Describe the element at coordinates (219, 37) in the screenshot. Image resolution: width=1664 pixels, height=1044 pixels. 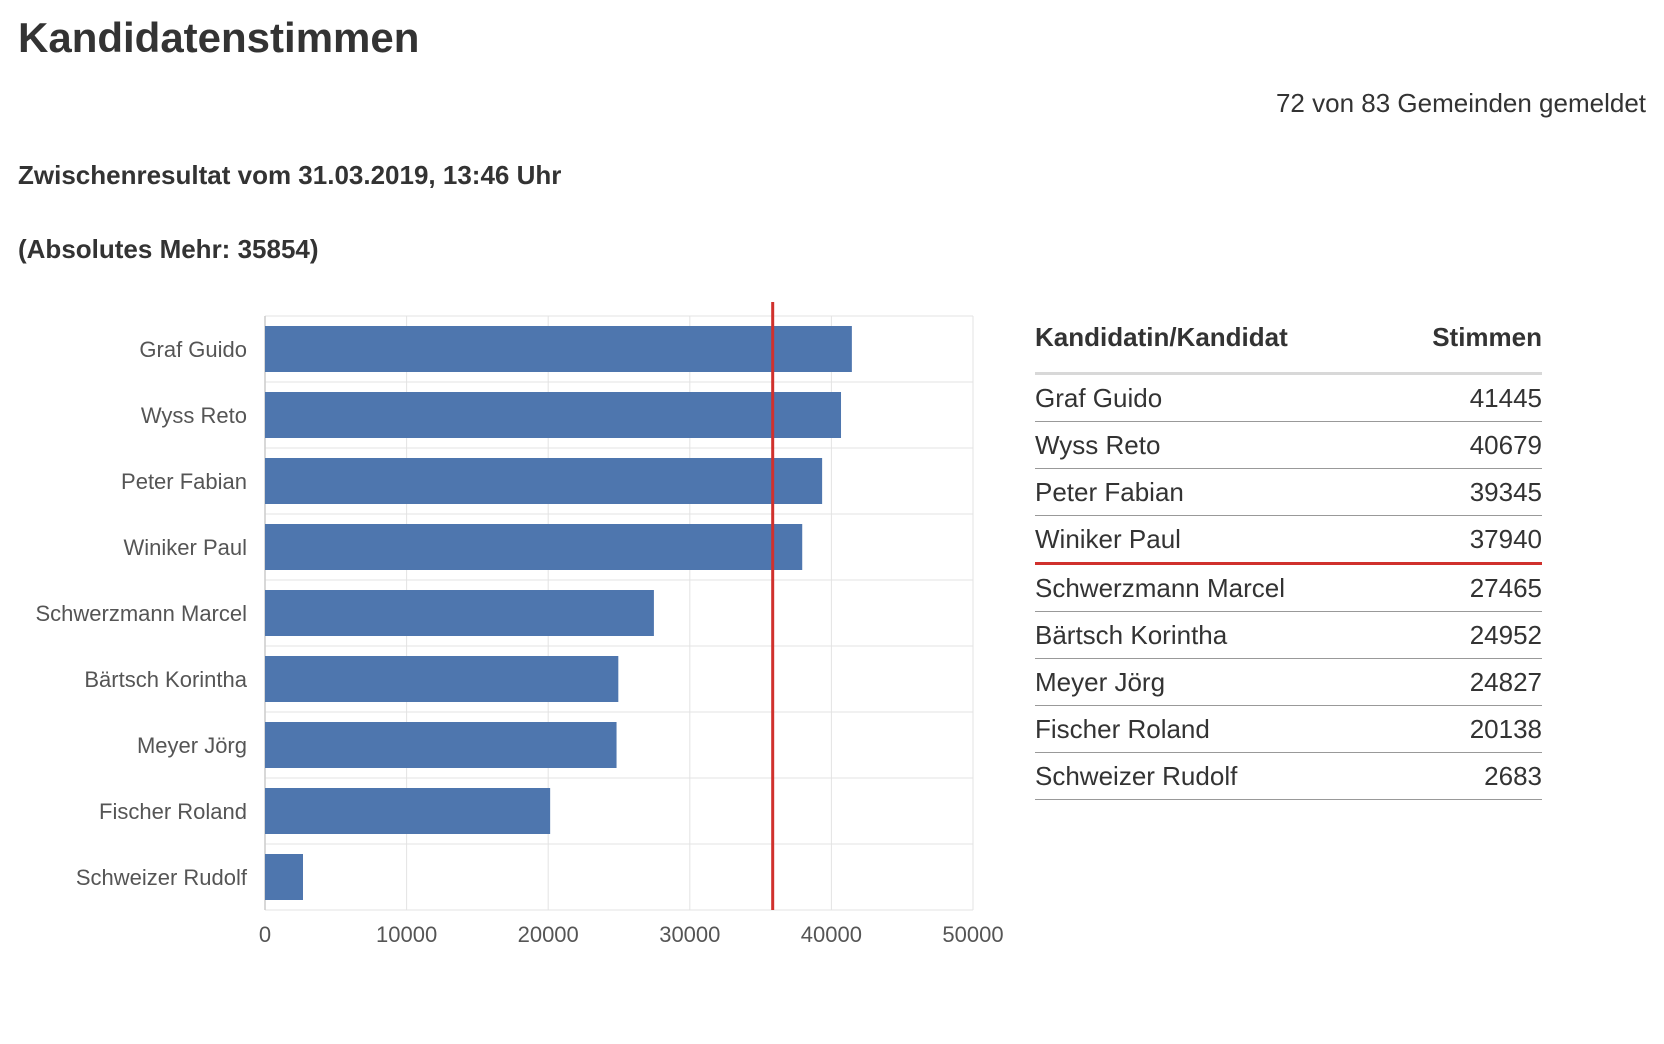
I see `page-title: Kandidatenstimmen` at that location.